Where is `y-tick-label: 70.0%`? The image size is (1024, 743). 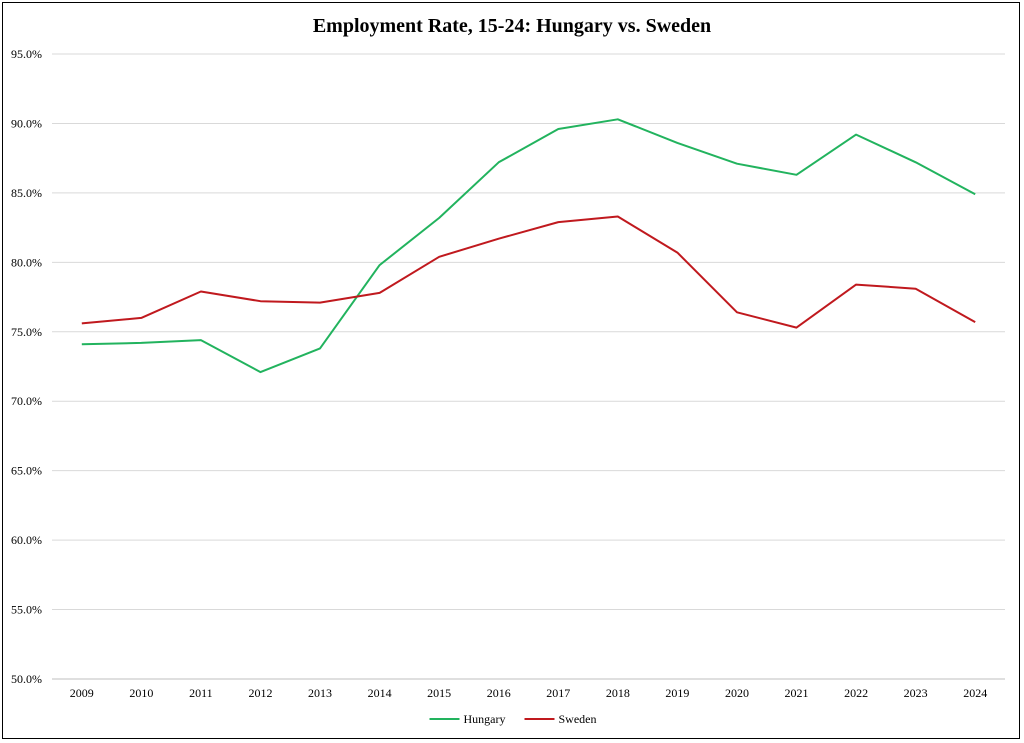 y-tick-label: 70.0% is located at coordinates (26, 401).